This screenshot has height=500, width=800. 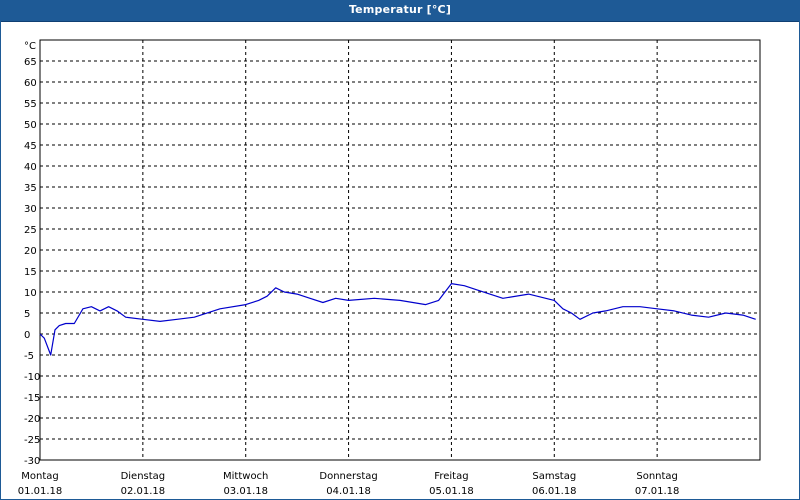 I want to click on y-tick-label: -5, so click(x=29, y=356).